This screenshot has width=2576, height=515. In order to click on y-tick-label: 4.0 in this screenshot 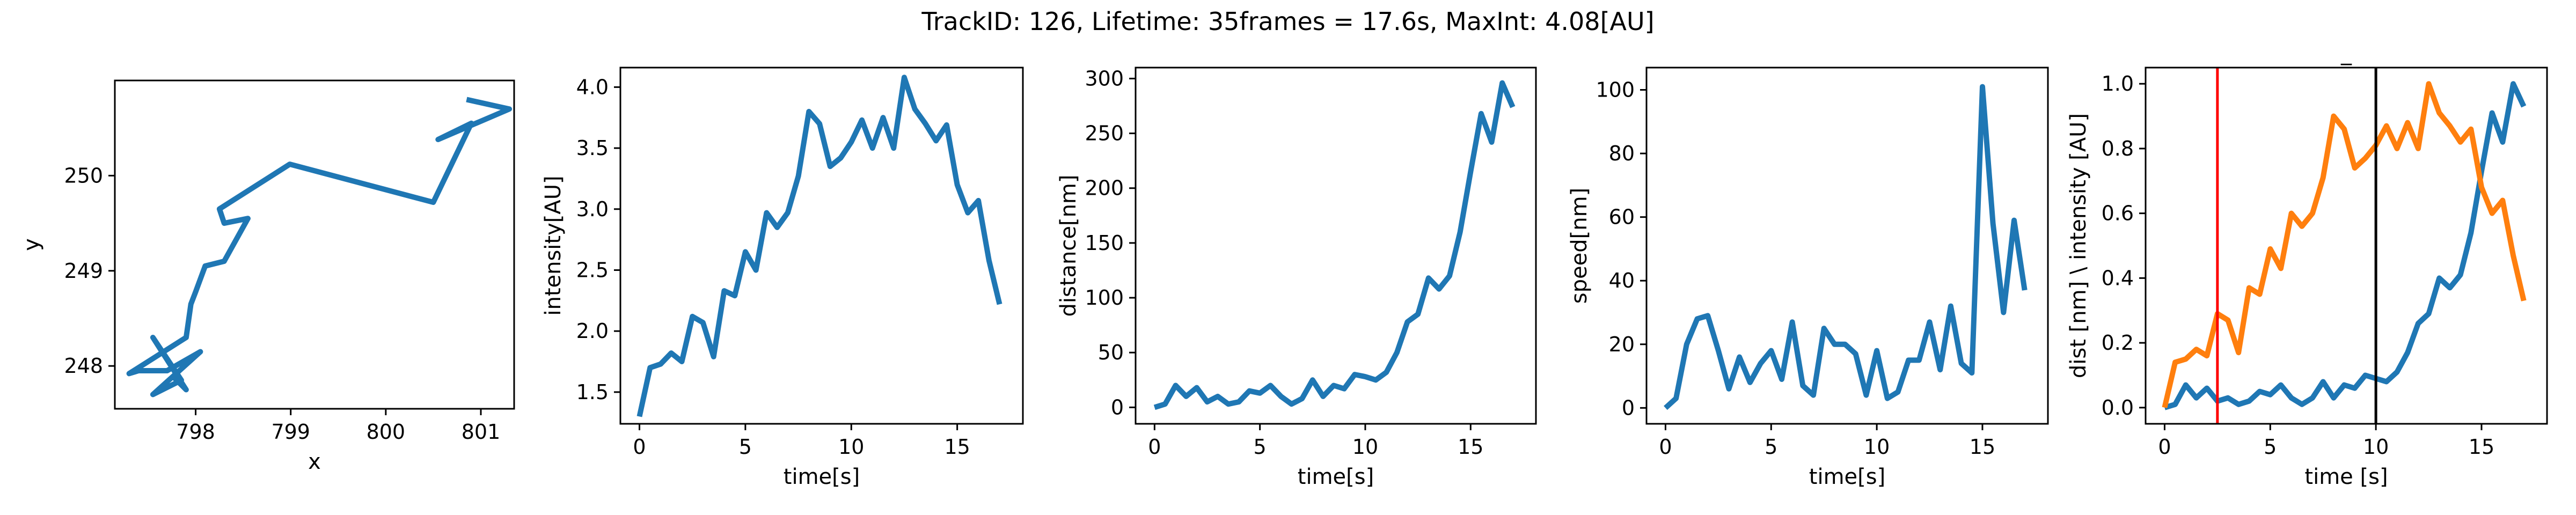, I will do `click(592, 87)`.